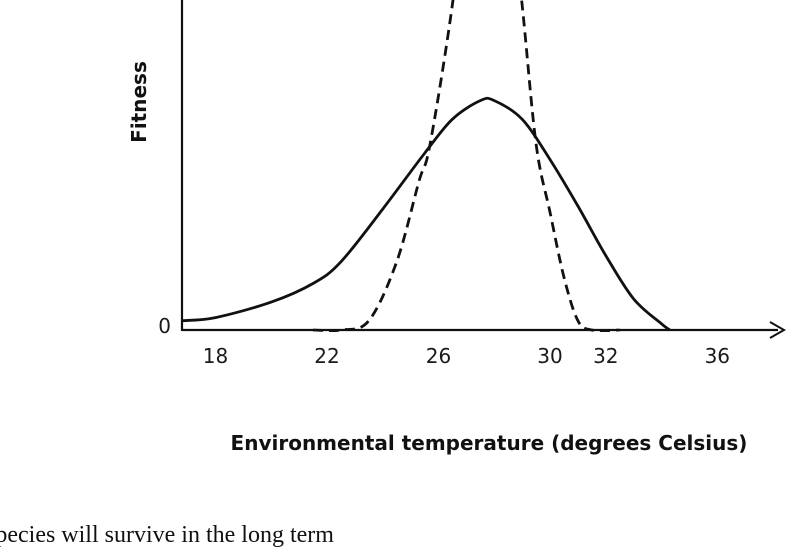 This screenshot has height=549, width=787. I want to click on x-tick-label-32: 32, so click(605, 356).